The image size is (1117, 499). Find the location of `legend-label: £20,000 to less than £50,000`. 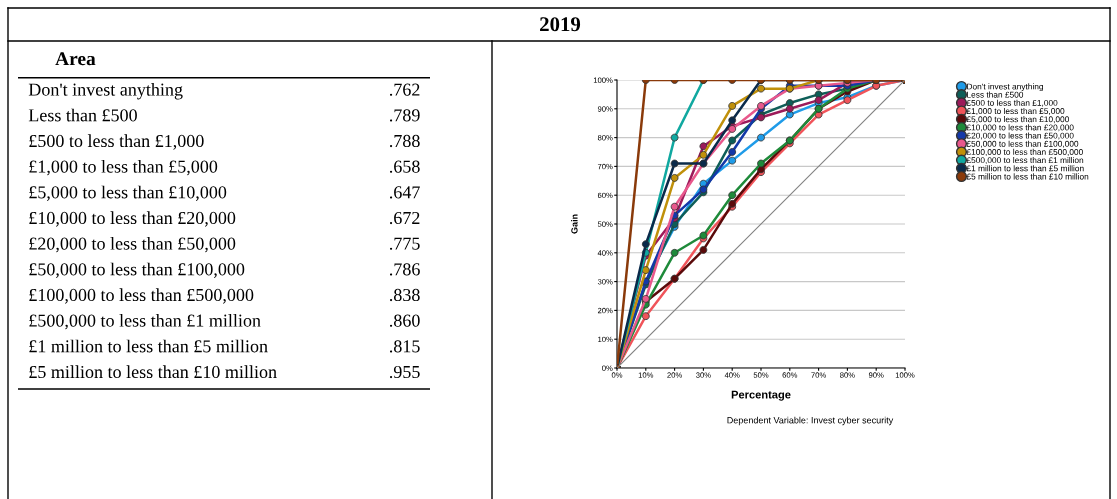

legend-label: £20,000 to less than £50,000 is located at coordinates (1020, 136).